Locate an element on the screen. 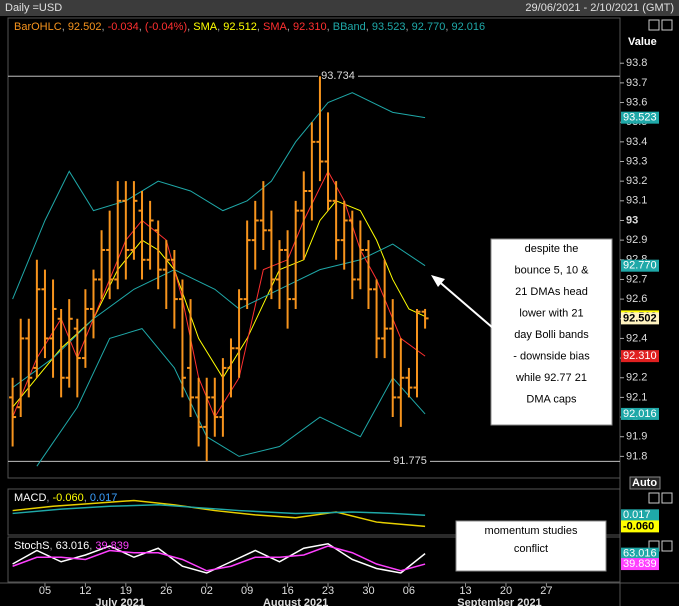  annotation-text: bounce 5, 10 & is located at coordinates (551, 270).